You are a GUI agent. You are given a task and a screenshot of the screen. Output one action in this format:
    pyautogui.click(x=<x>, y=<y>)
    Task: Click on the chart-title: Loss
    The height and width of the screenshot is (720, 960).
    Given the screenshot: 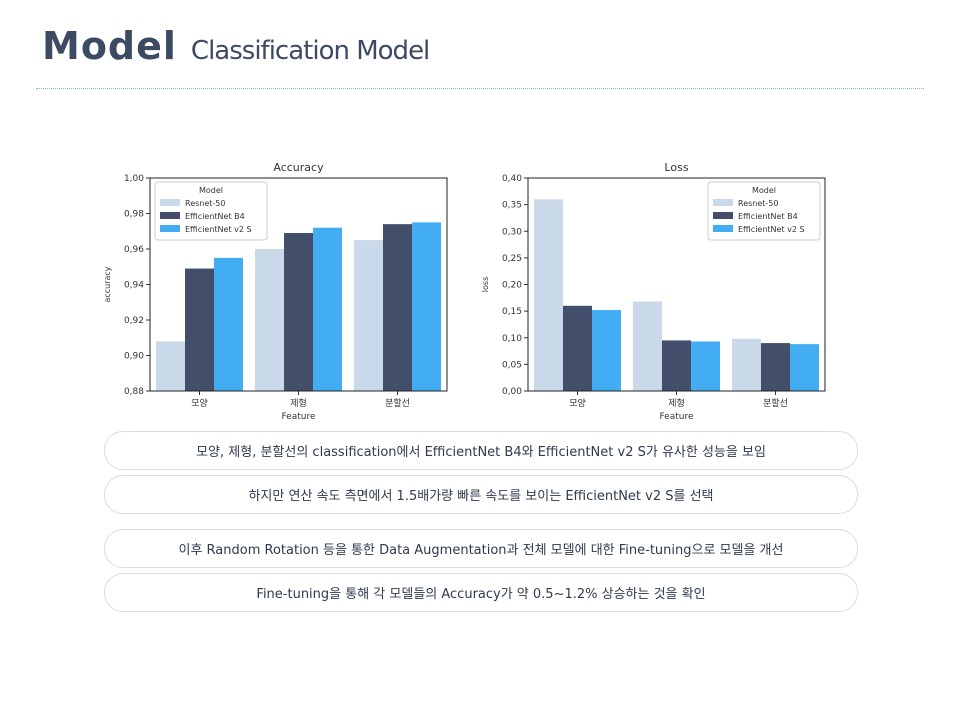 What is the action you would take?
    pyautogui.click(x=676, y=167)
    